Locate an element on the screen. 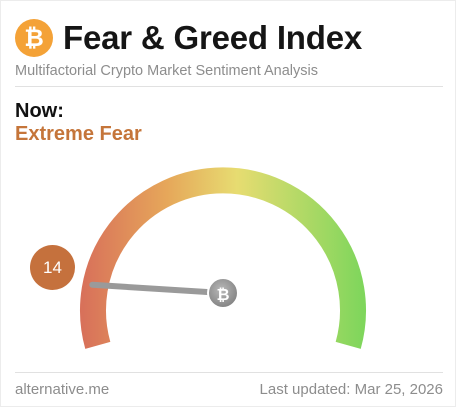  gauge-hub is located at coordinates (223, 293).